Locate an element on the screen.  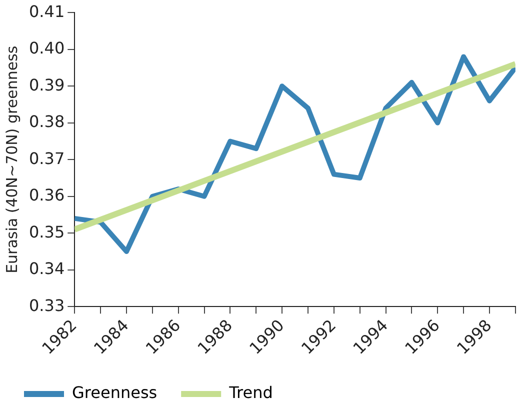
y-tick-label: 0.40 is located at coordinates (47, 48).